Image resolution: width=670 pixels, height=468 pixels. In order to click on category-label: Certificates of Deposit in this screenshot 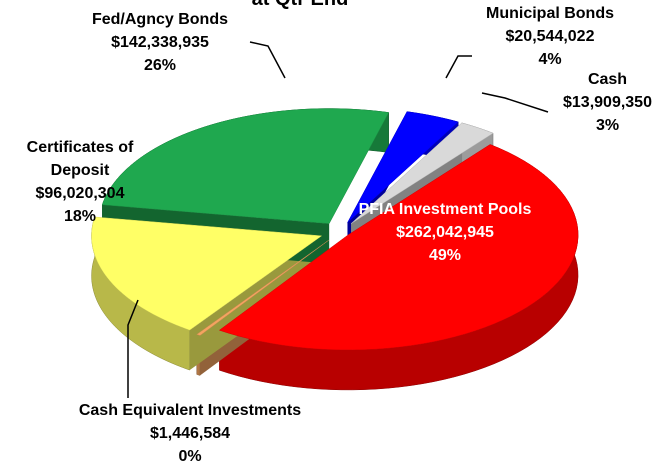, I will do `click(80, 159)`.